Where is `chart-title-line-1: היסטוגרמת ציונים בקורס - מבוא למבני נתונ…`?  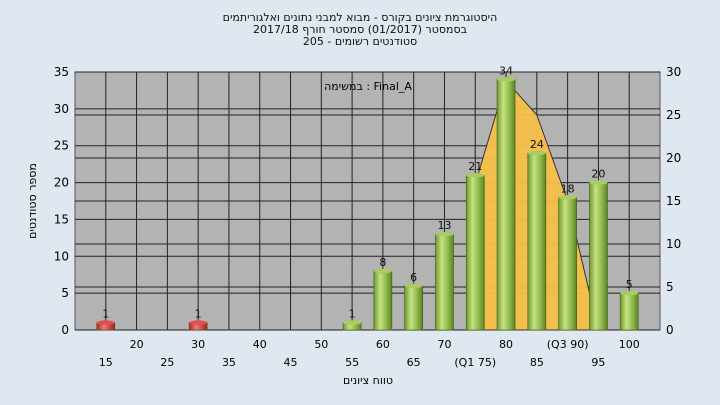
chart-title-line-1: היסטוגרמת ציונים בקורס - מבוא למבני נתונ… is located at coordinates (360, 17).